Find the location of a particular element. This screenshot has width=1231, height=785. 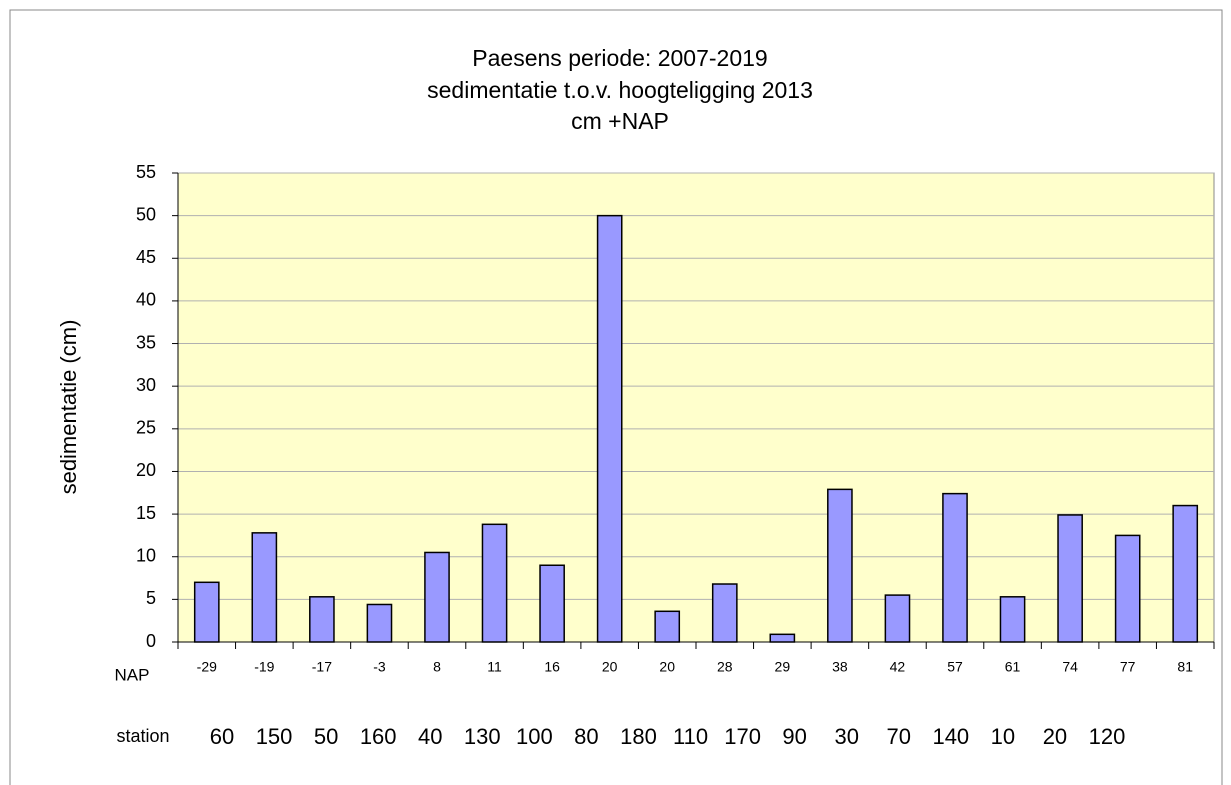

x-tick-label: -17 is located at coordinates (322, 667).